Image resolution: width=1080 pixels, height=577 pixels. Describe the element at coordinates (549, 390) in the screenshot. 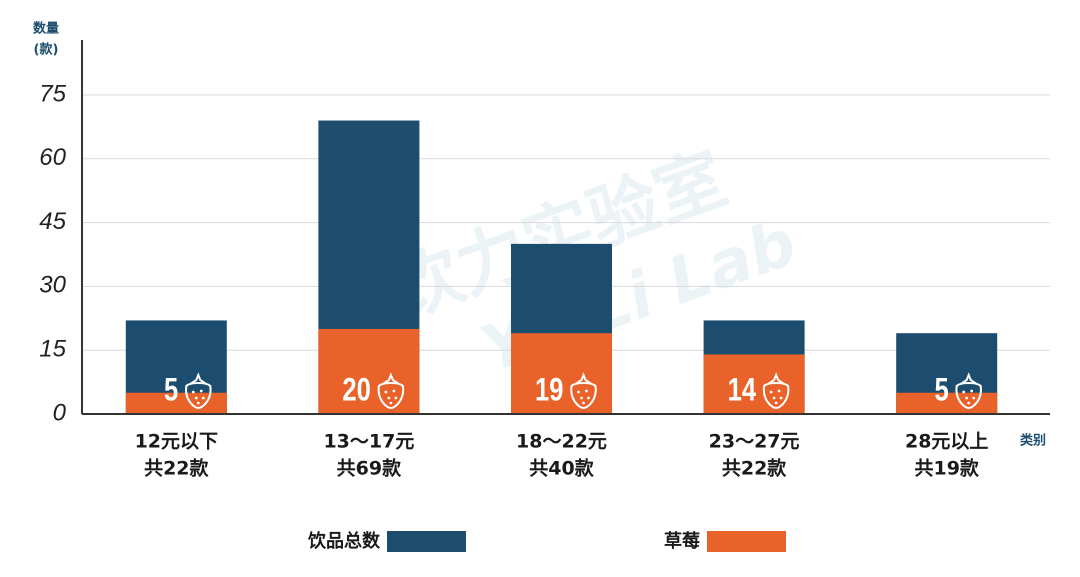

I see `value-label: 19` at that location.